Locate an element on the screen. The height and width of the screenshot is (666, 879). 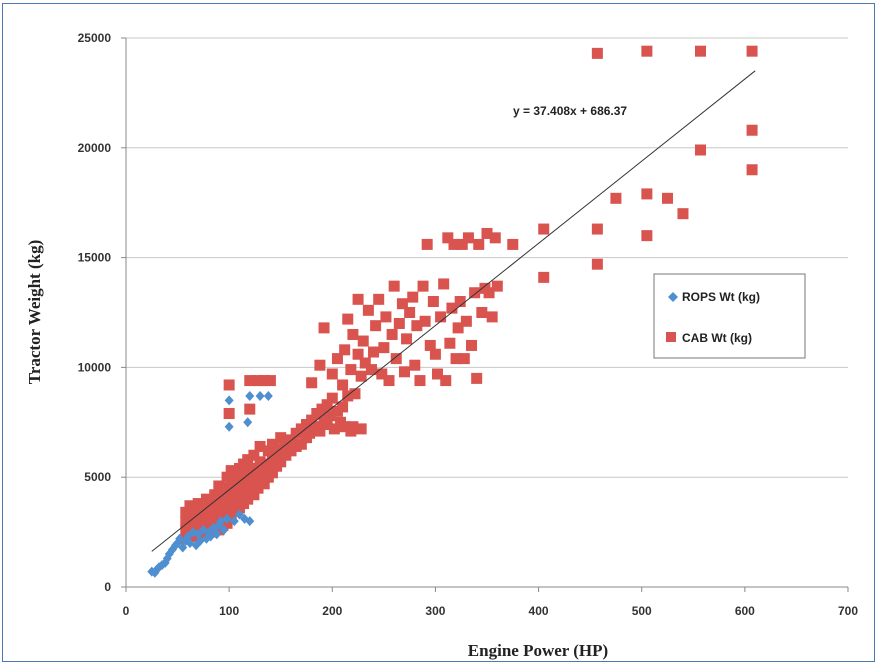
x-tick-label: 0 is located at coordinates (126, 611).